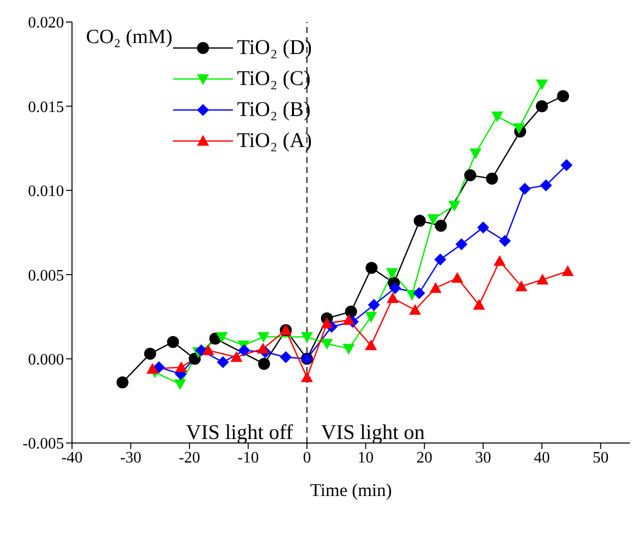 The height and width of the screenshot is (533, 638). What do you see at coordinates (46, 359) in the screenshot?
I see `y-tick-label: 0.000` at bounding box center [46, 359].